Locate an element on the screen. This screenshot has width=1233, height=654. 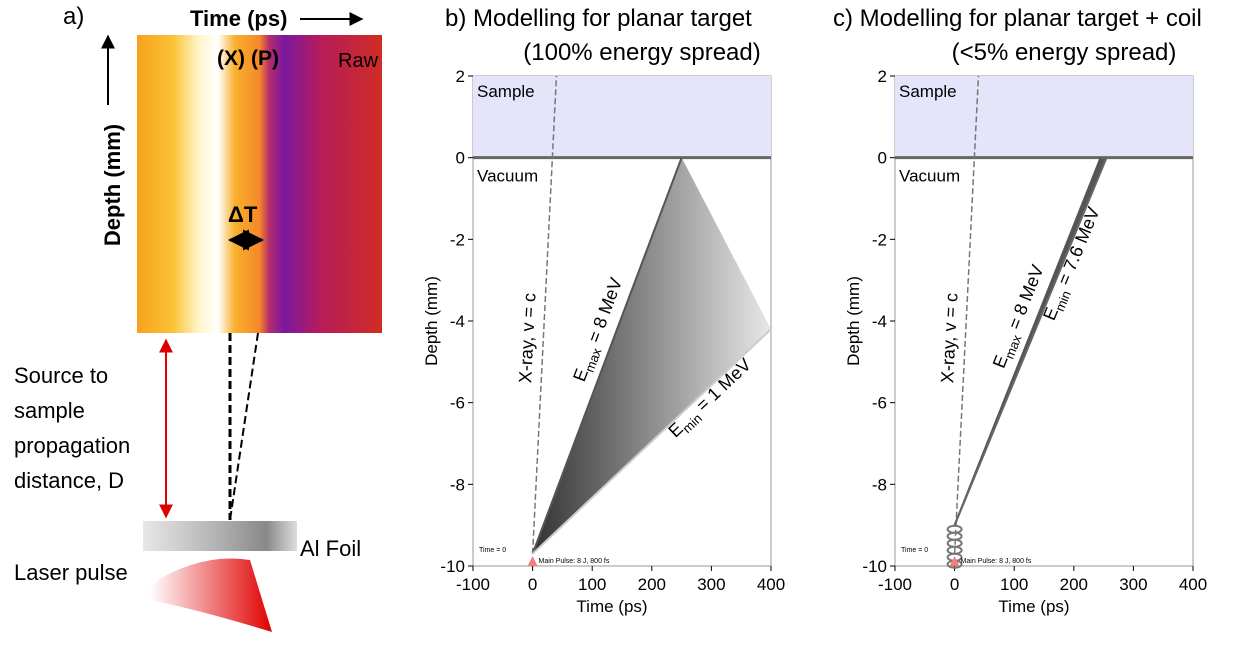
foil is located at coordinates (220, 536).